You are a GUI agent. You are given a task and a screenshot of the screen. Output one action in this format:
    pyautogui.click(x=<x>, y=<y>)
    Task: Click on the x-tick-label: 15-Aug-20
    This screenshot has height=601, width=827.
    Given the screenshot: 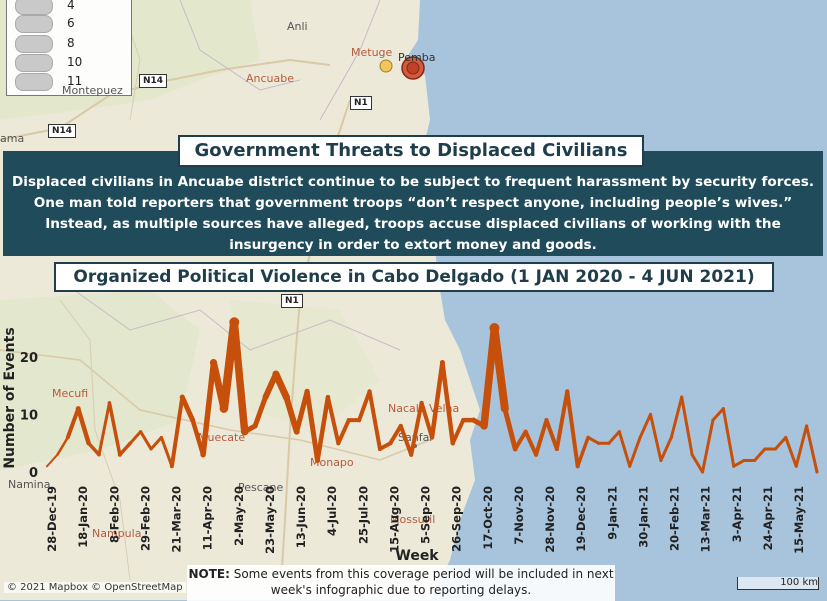 What is the action you would take?
    pyautogui.click(x=394, y=519)
    